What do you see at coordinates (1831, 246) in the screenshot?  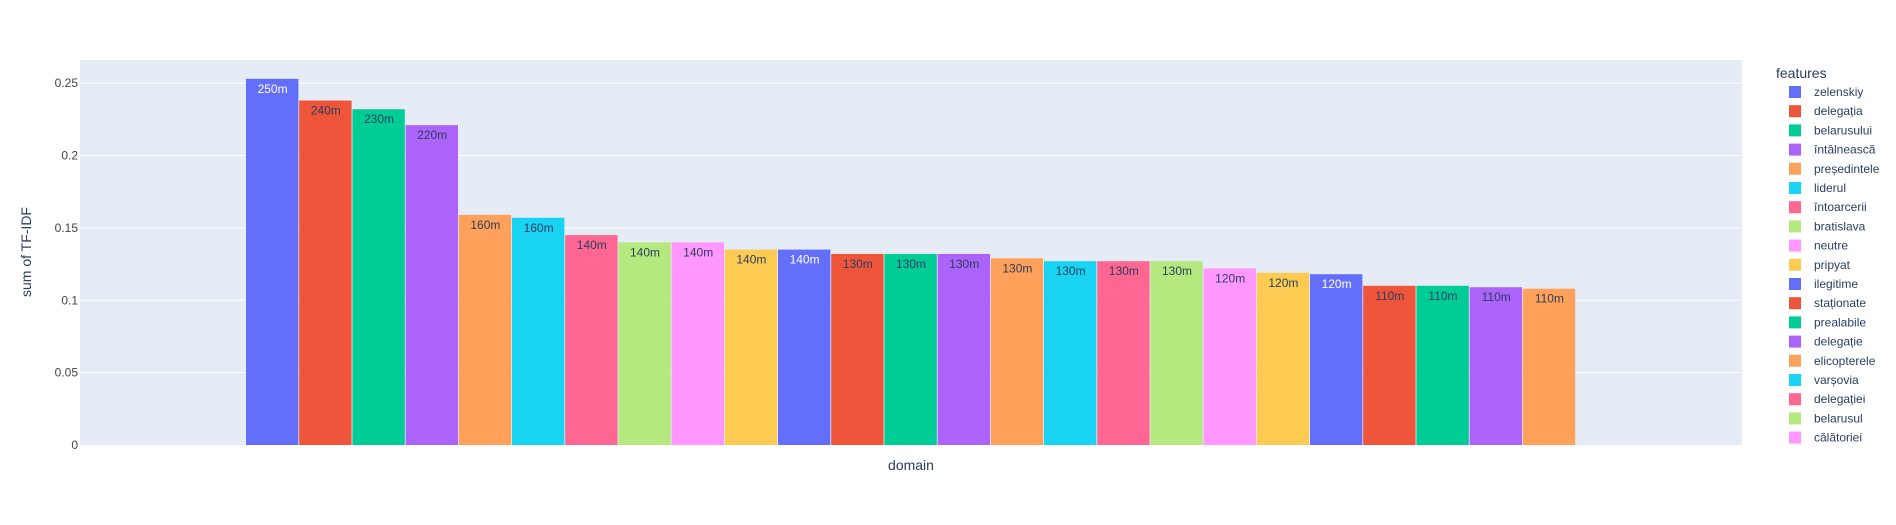 I see `legend-item-label: neutre` at bounding box center [1831, 246].